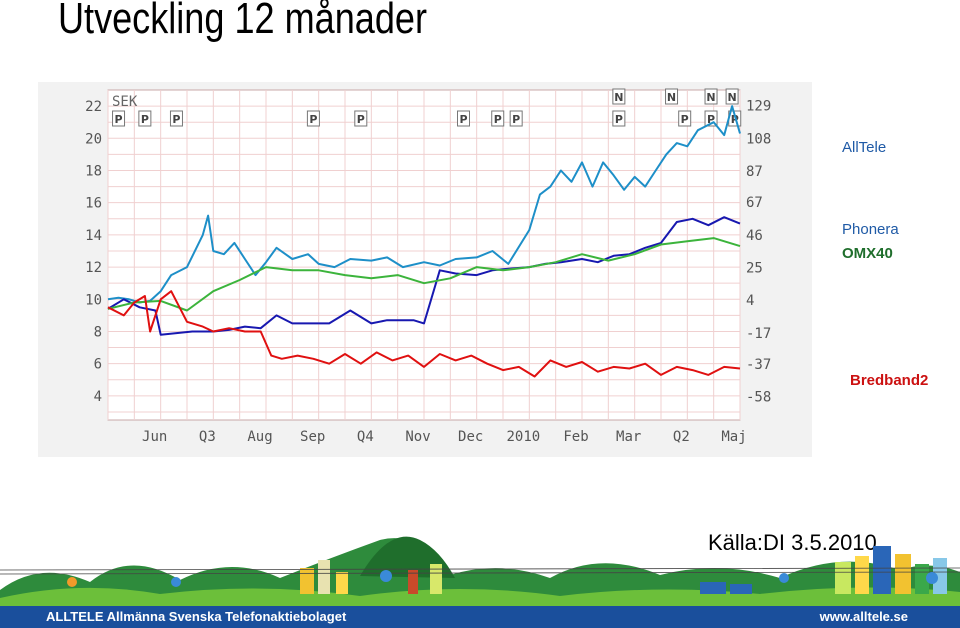  What do you see at coordinates (93, 107) in the screenshot?
I see `y-left-tick-label: 22` at bounding box center [93, 107].